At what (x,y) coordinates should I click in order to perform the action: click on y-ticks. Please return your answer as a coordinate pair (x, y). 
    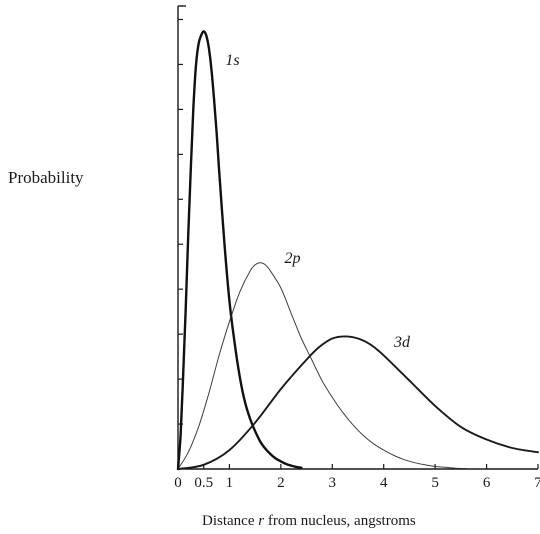
    Looking at the image, I should click on (180, 221).